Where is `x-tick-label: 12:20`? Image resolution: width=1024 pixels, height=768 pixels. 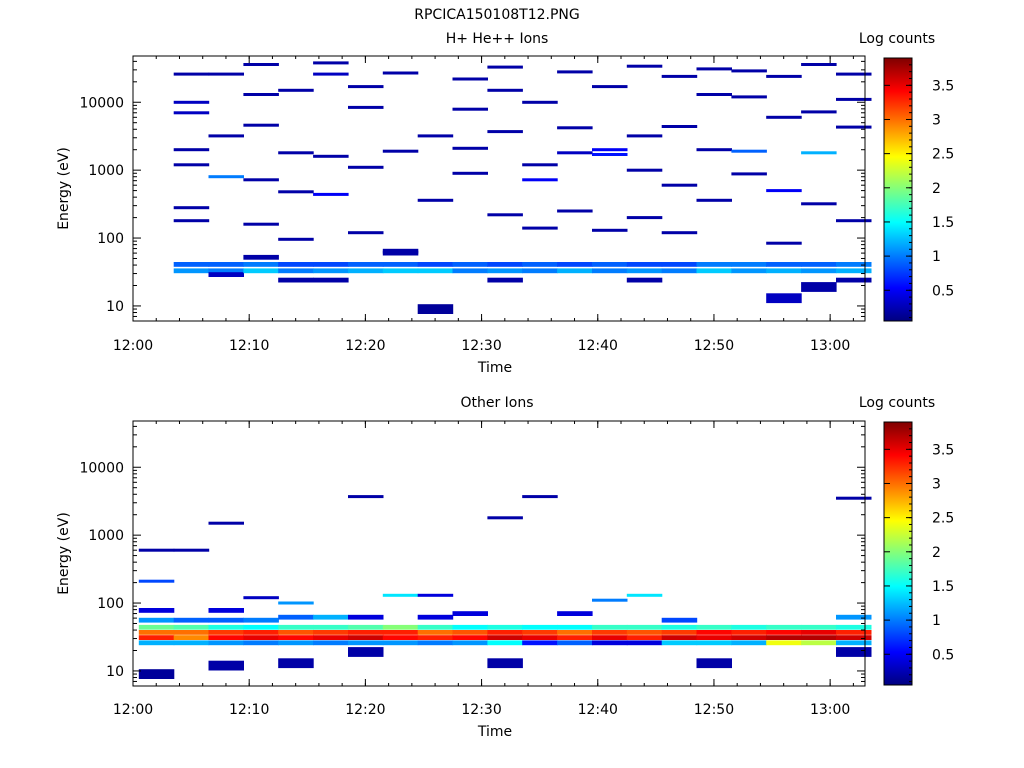
x-tick-label: 12:20 is located at coordinates (365, 710).